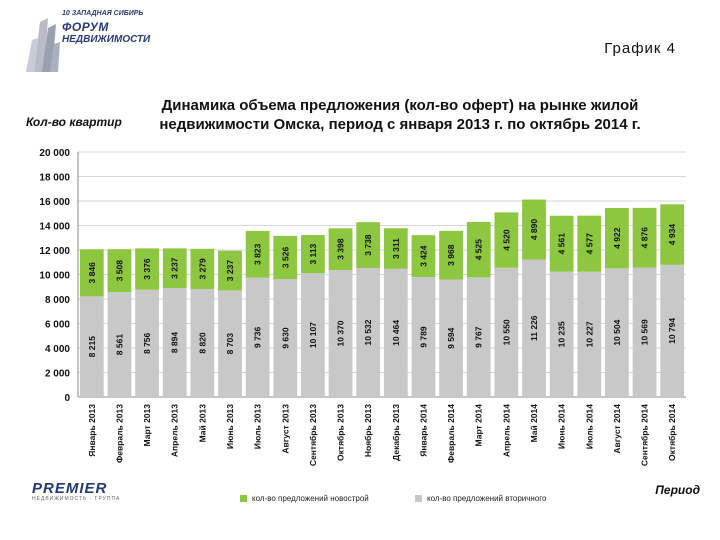 The height and width of the screenshot is (540, 720). I want to click on data-label-secondary: 9 630, so click(285, 338).